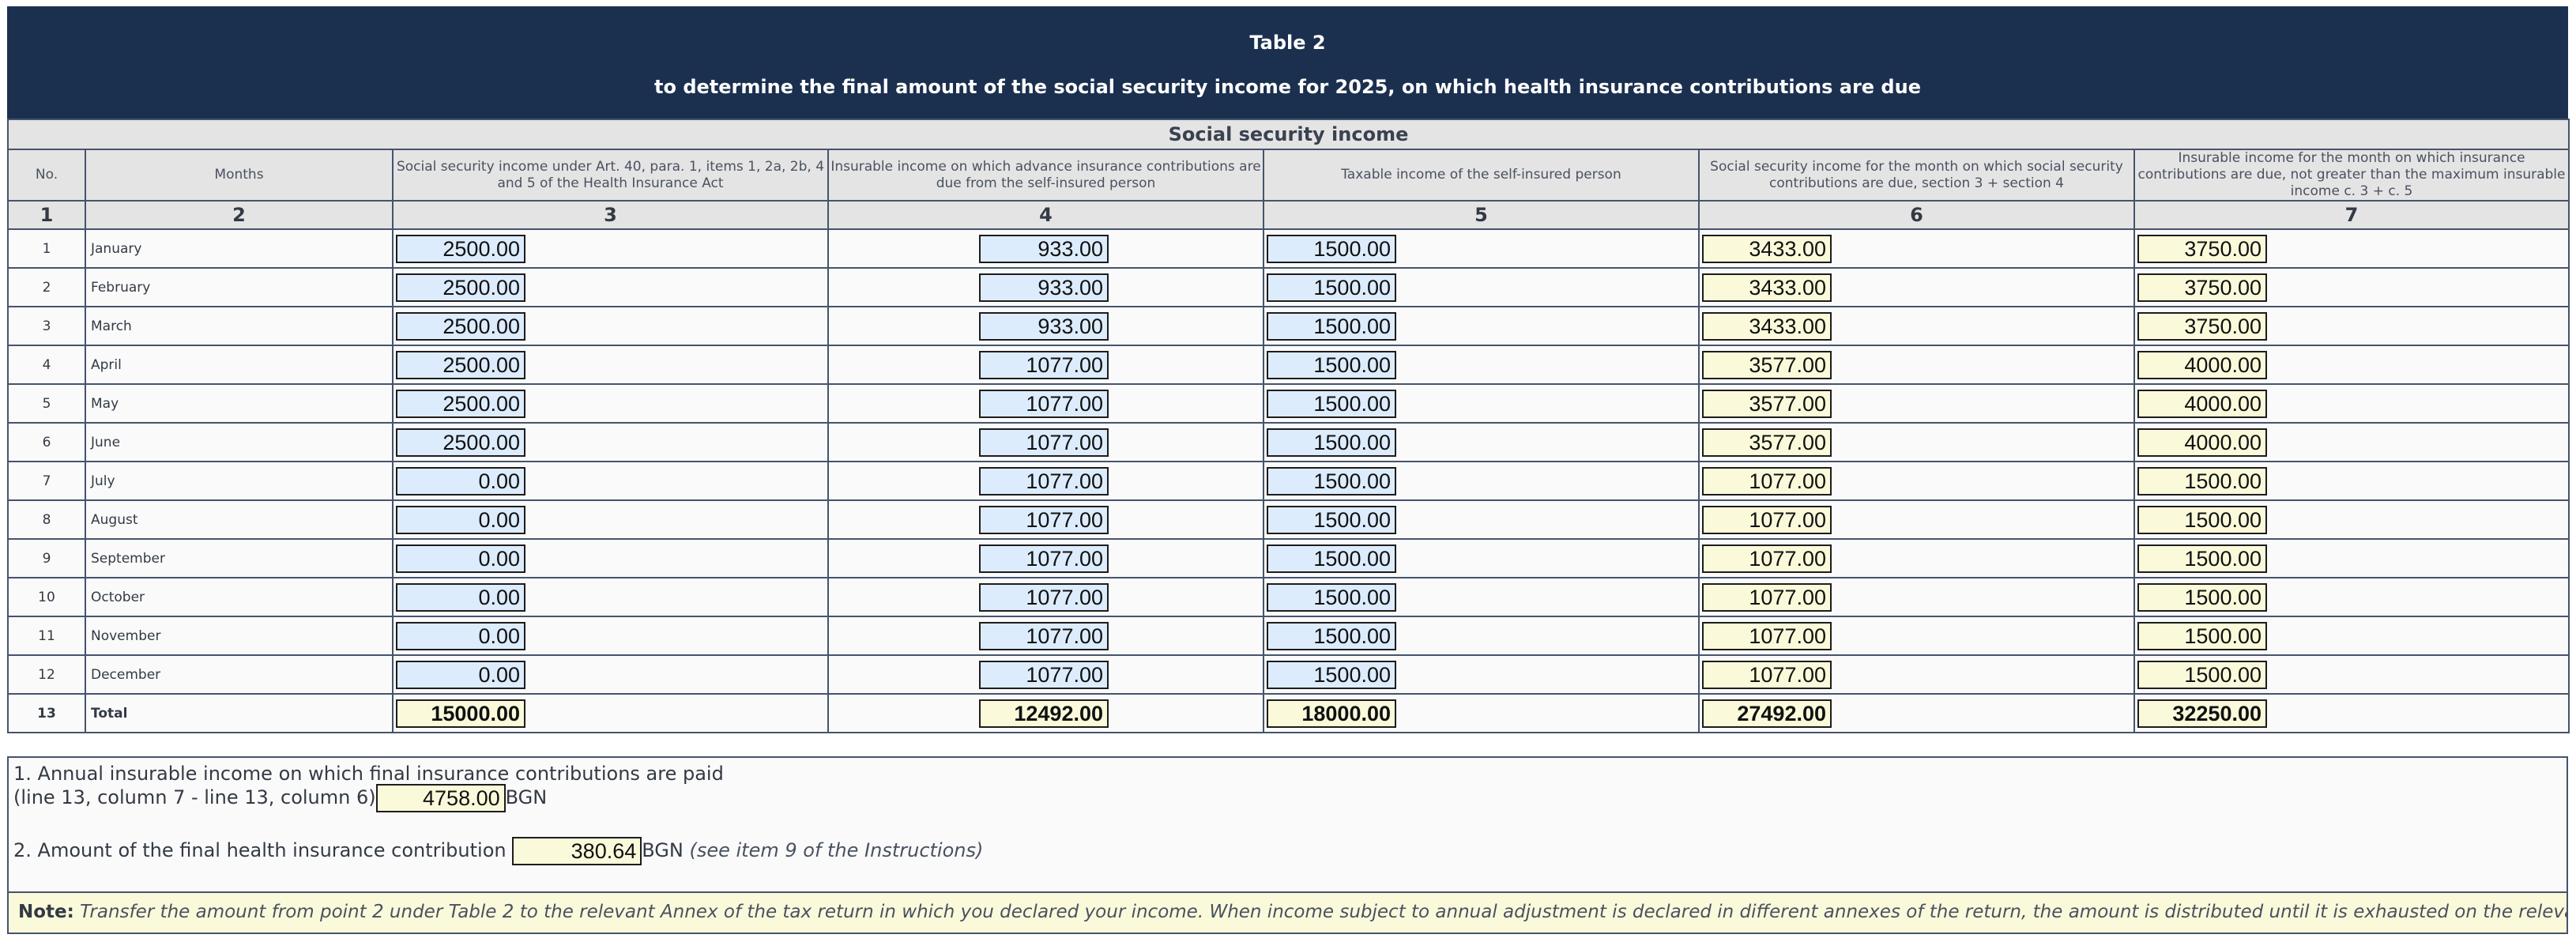 The image size is (2576, 942). I want to click on summary-item2-unit: BGN, so click(663, 850).